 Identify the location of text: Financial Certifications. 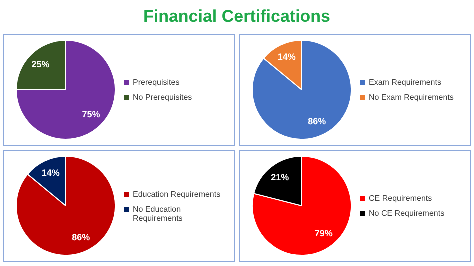
(237, 17).